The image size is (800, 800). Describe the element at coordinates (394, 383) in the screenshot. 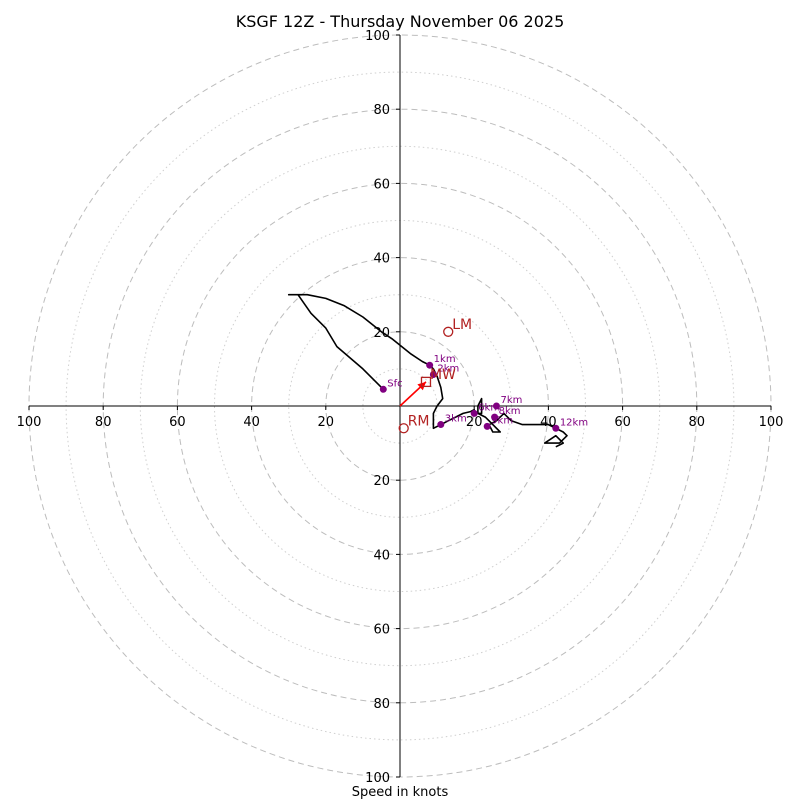

I see `height-marker-label: Sfc` at that location.